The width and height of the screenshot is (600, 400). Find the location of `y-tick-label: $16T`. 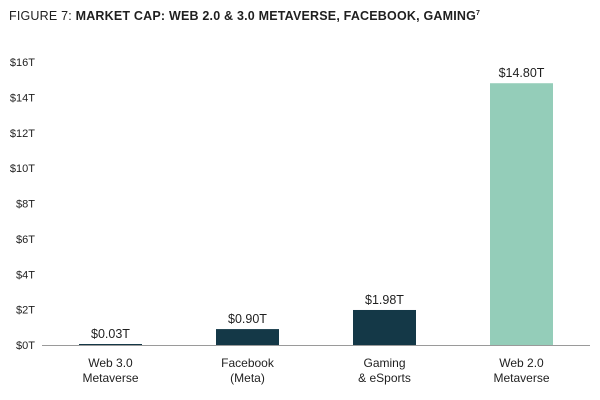

y-tick-label: $16T is located at coordinates (22, 63).